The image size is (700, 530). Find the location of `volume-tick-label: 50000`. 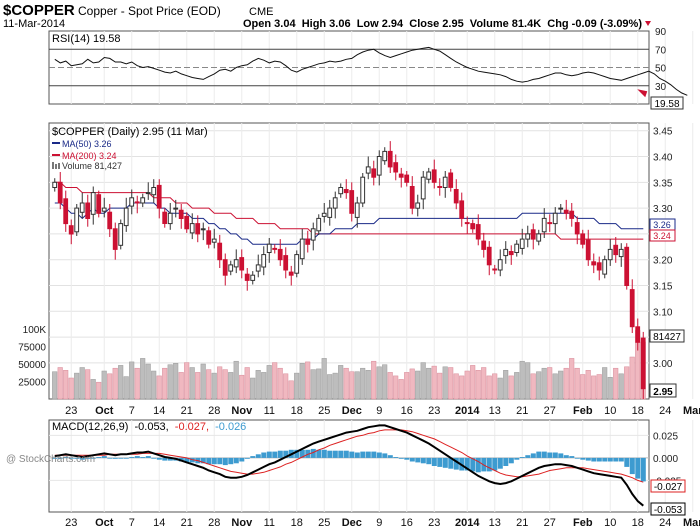

volume-tick-label: 50000 is located at coordinates (32, 365).